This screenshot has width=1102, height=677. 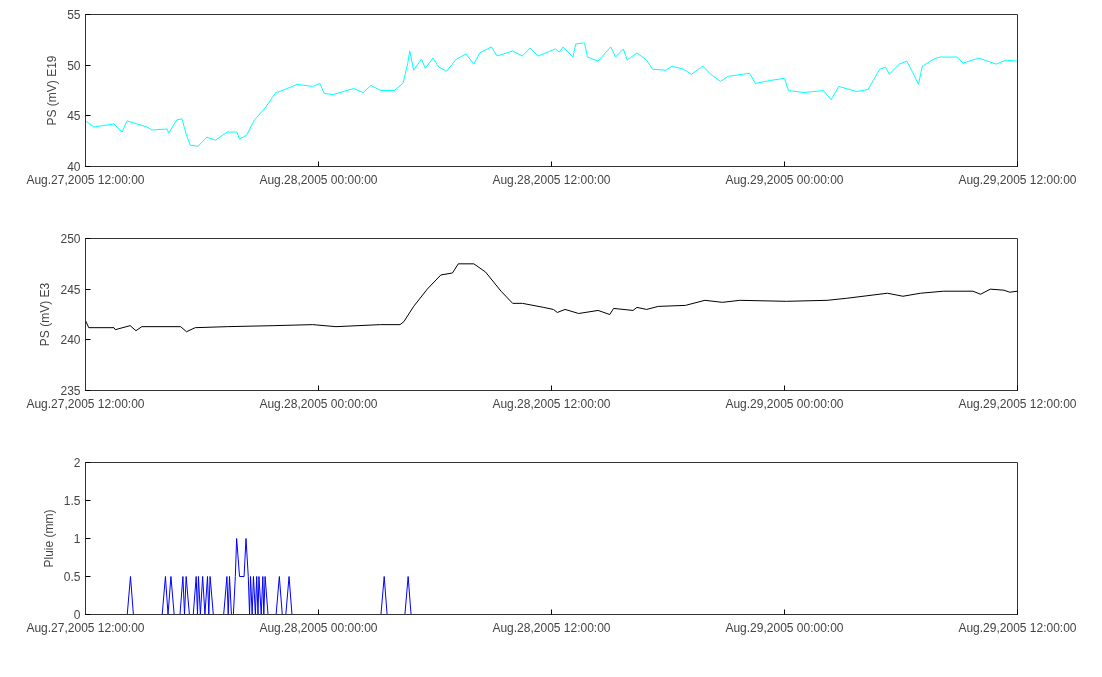 I want to click on y-tick-label: 1.5, so click(x=72, y=501).